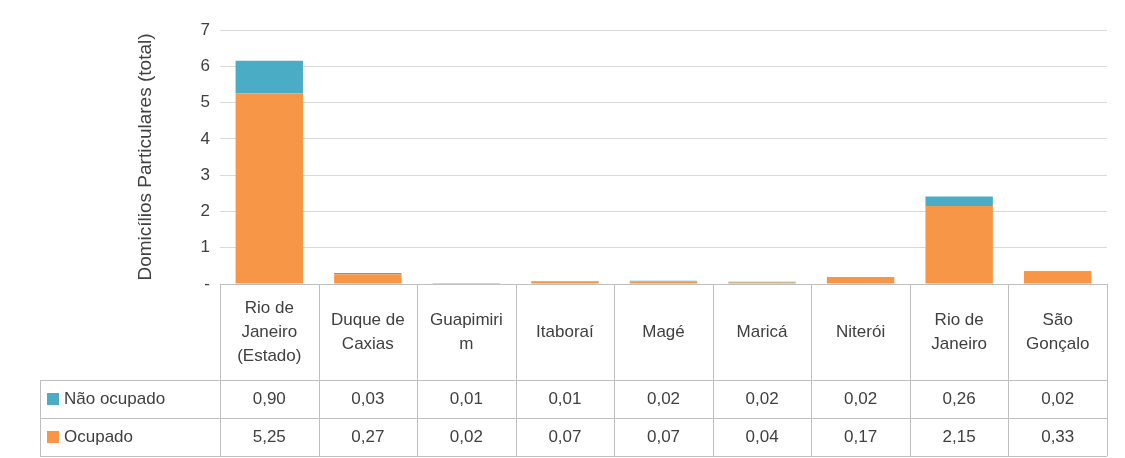  What do you see at coordinates (861, 436) in the screenshot?
I see `data-label: 0,17` at bounding box center [861, 436].